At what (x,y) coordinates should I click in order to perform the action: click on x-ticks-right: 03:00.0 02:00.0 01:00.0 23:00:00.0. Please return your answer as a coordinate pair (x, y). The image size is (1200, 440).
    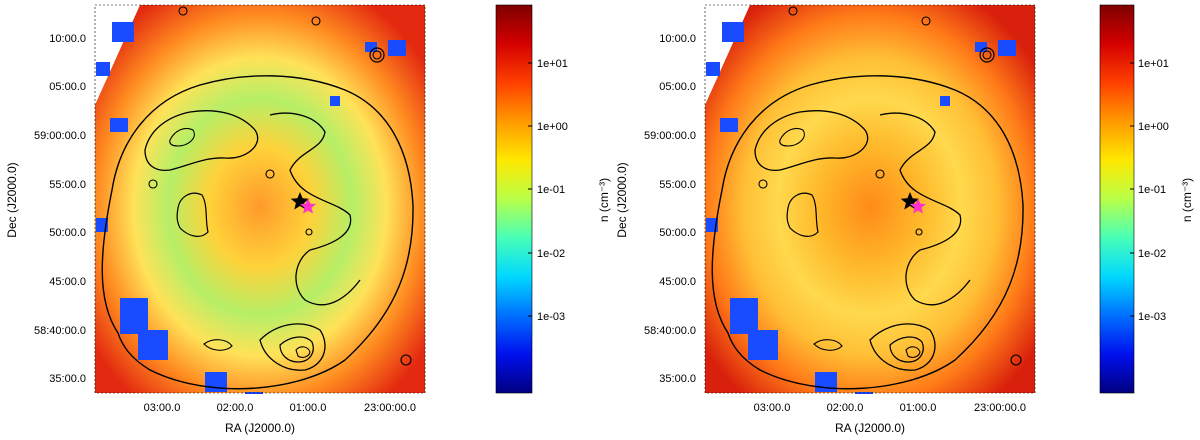
    Looking at the image, I should click on (890, 408).